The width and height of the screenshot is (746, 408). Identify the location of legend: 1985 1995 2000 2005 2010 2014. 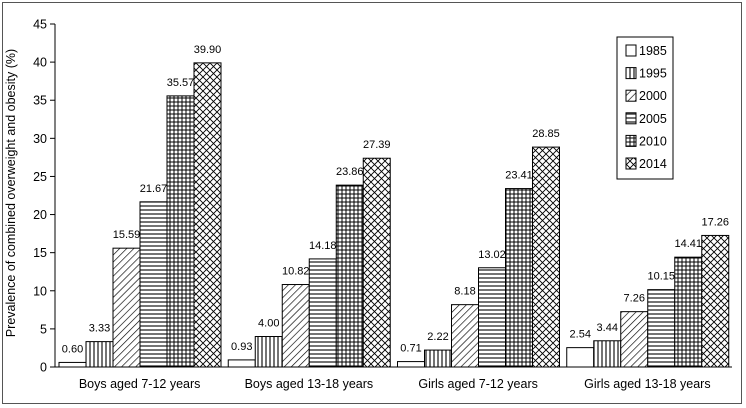
(645, 108).